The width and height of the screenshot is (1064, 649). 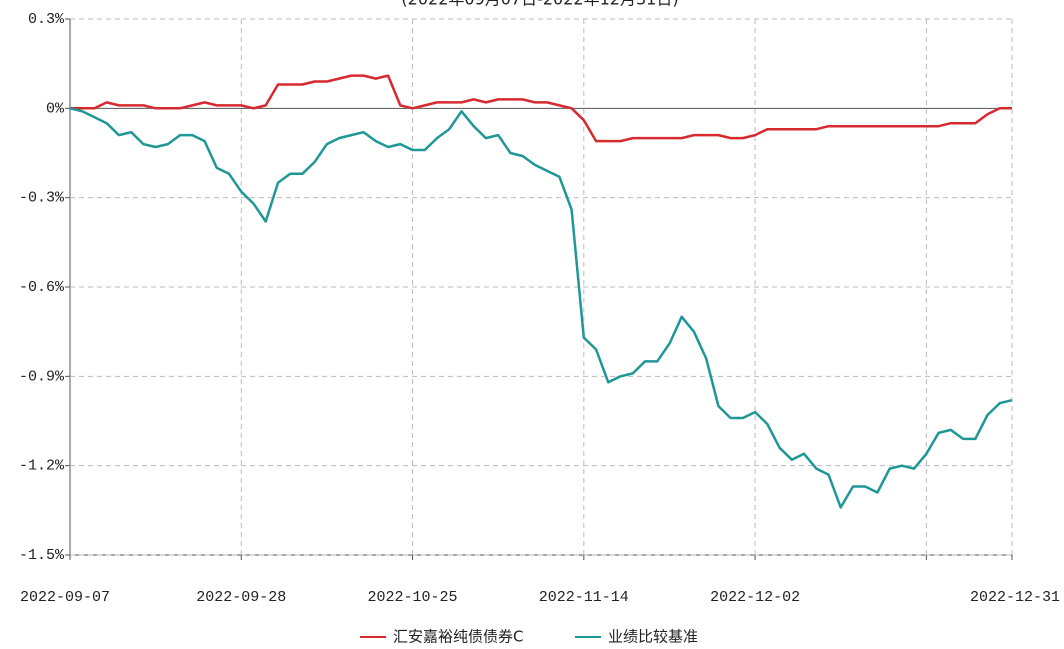 I want to click on x-tick-label: 2022-09-28, so click(x=241, y=597).